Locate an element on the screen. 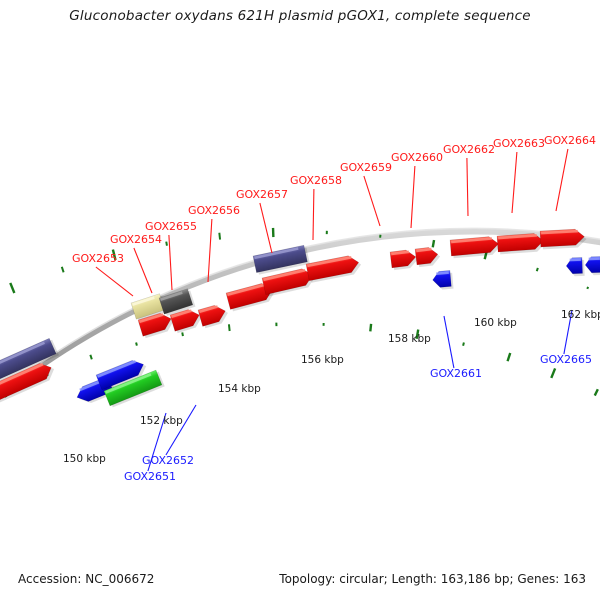 This screenshot has width=600, height=600. gene-label-forward: GOX2662 is located at coordinates (469, 149).